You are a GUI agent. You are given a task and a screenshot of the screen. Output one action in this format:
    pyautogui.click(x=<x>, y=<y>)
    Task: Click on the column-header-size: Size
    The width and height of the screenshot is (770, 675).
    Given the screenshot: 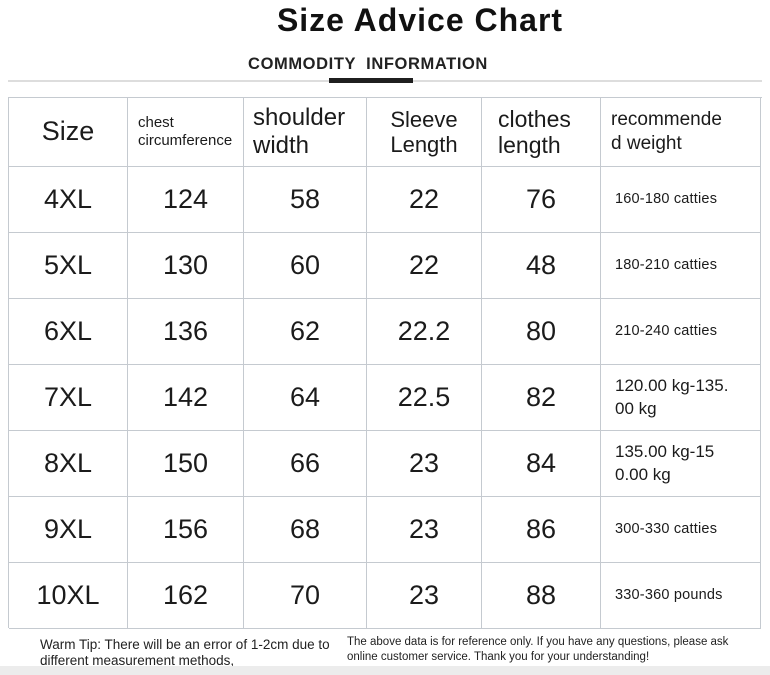 What is the action you would take?
    pyautogui.click(x=68, y=132)
    